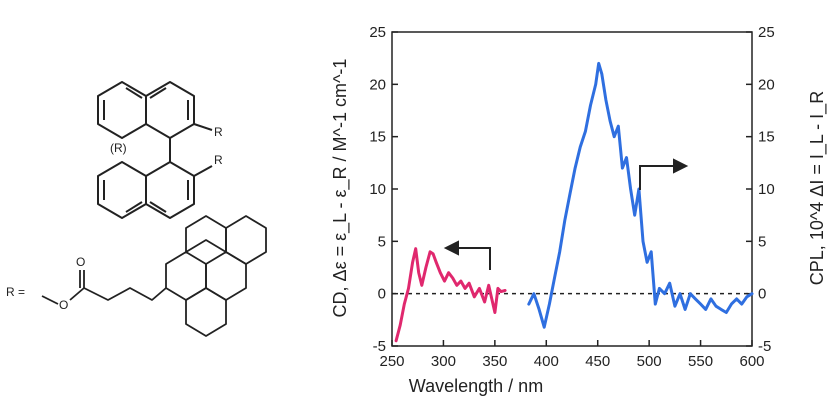 This screenshot has height=413, width=840. I want to click on cd-series-line, so click(450, 295).